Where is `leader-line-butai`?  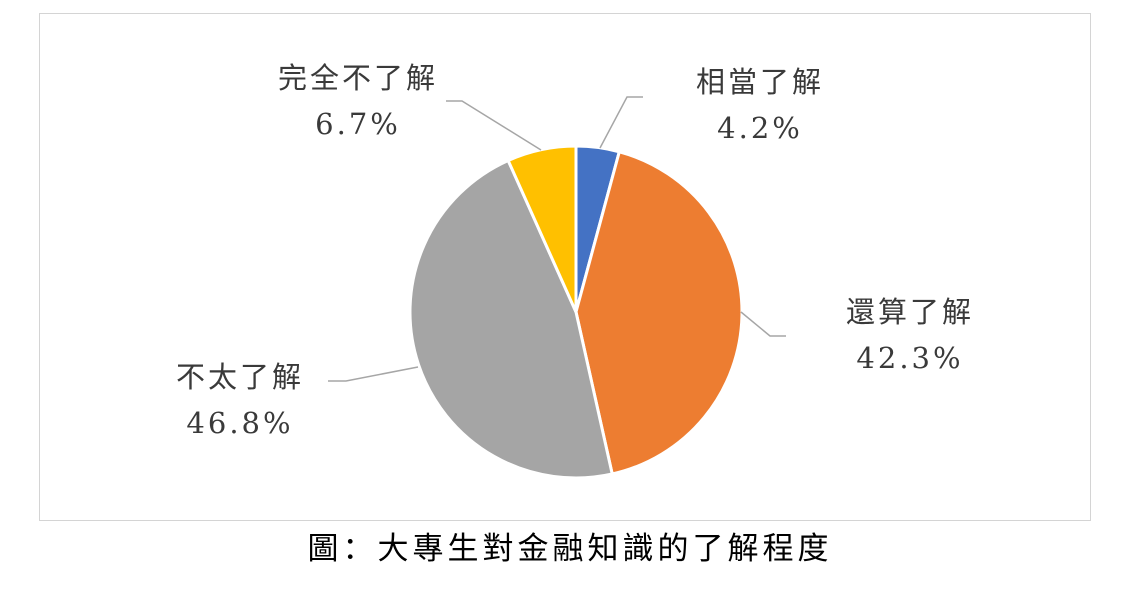
leader-line-butai is located at coordinates (373, 374).